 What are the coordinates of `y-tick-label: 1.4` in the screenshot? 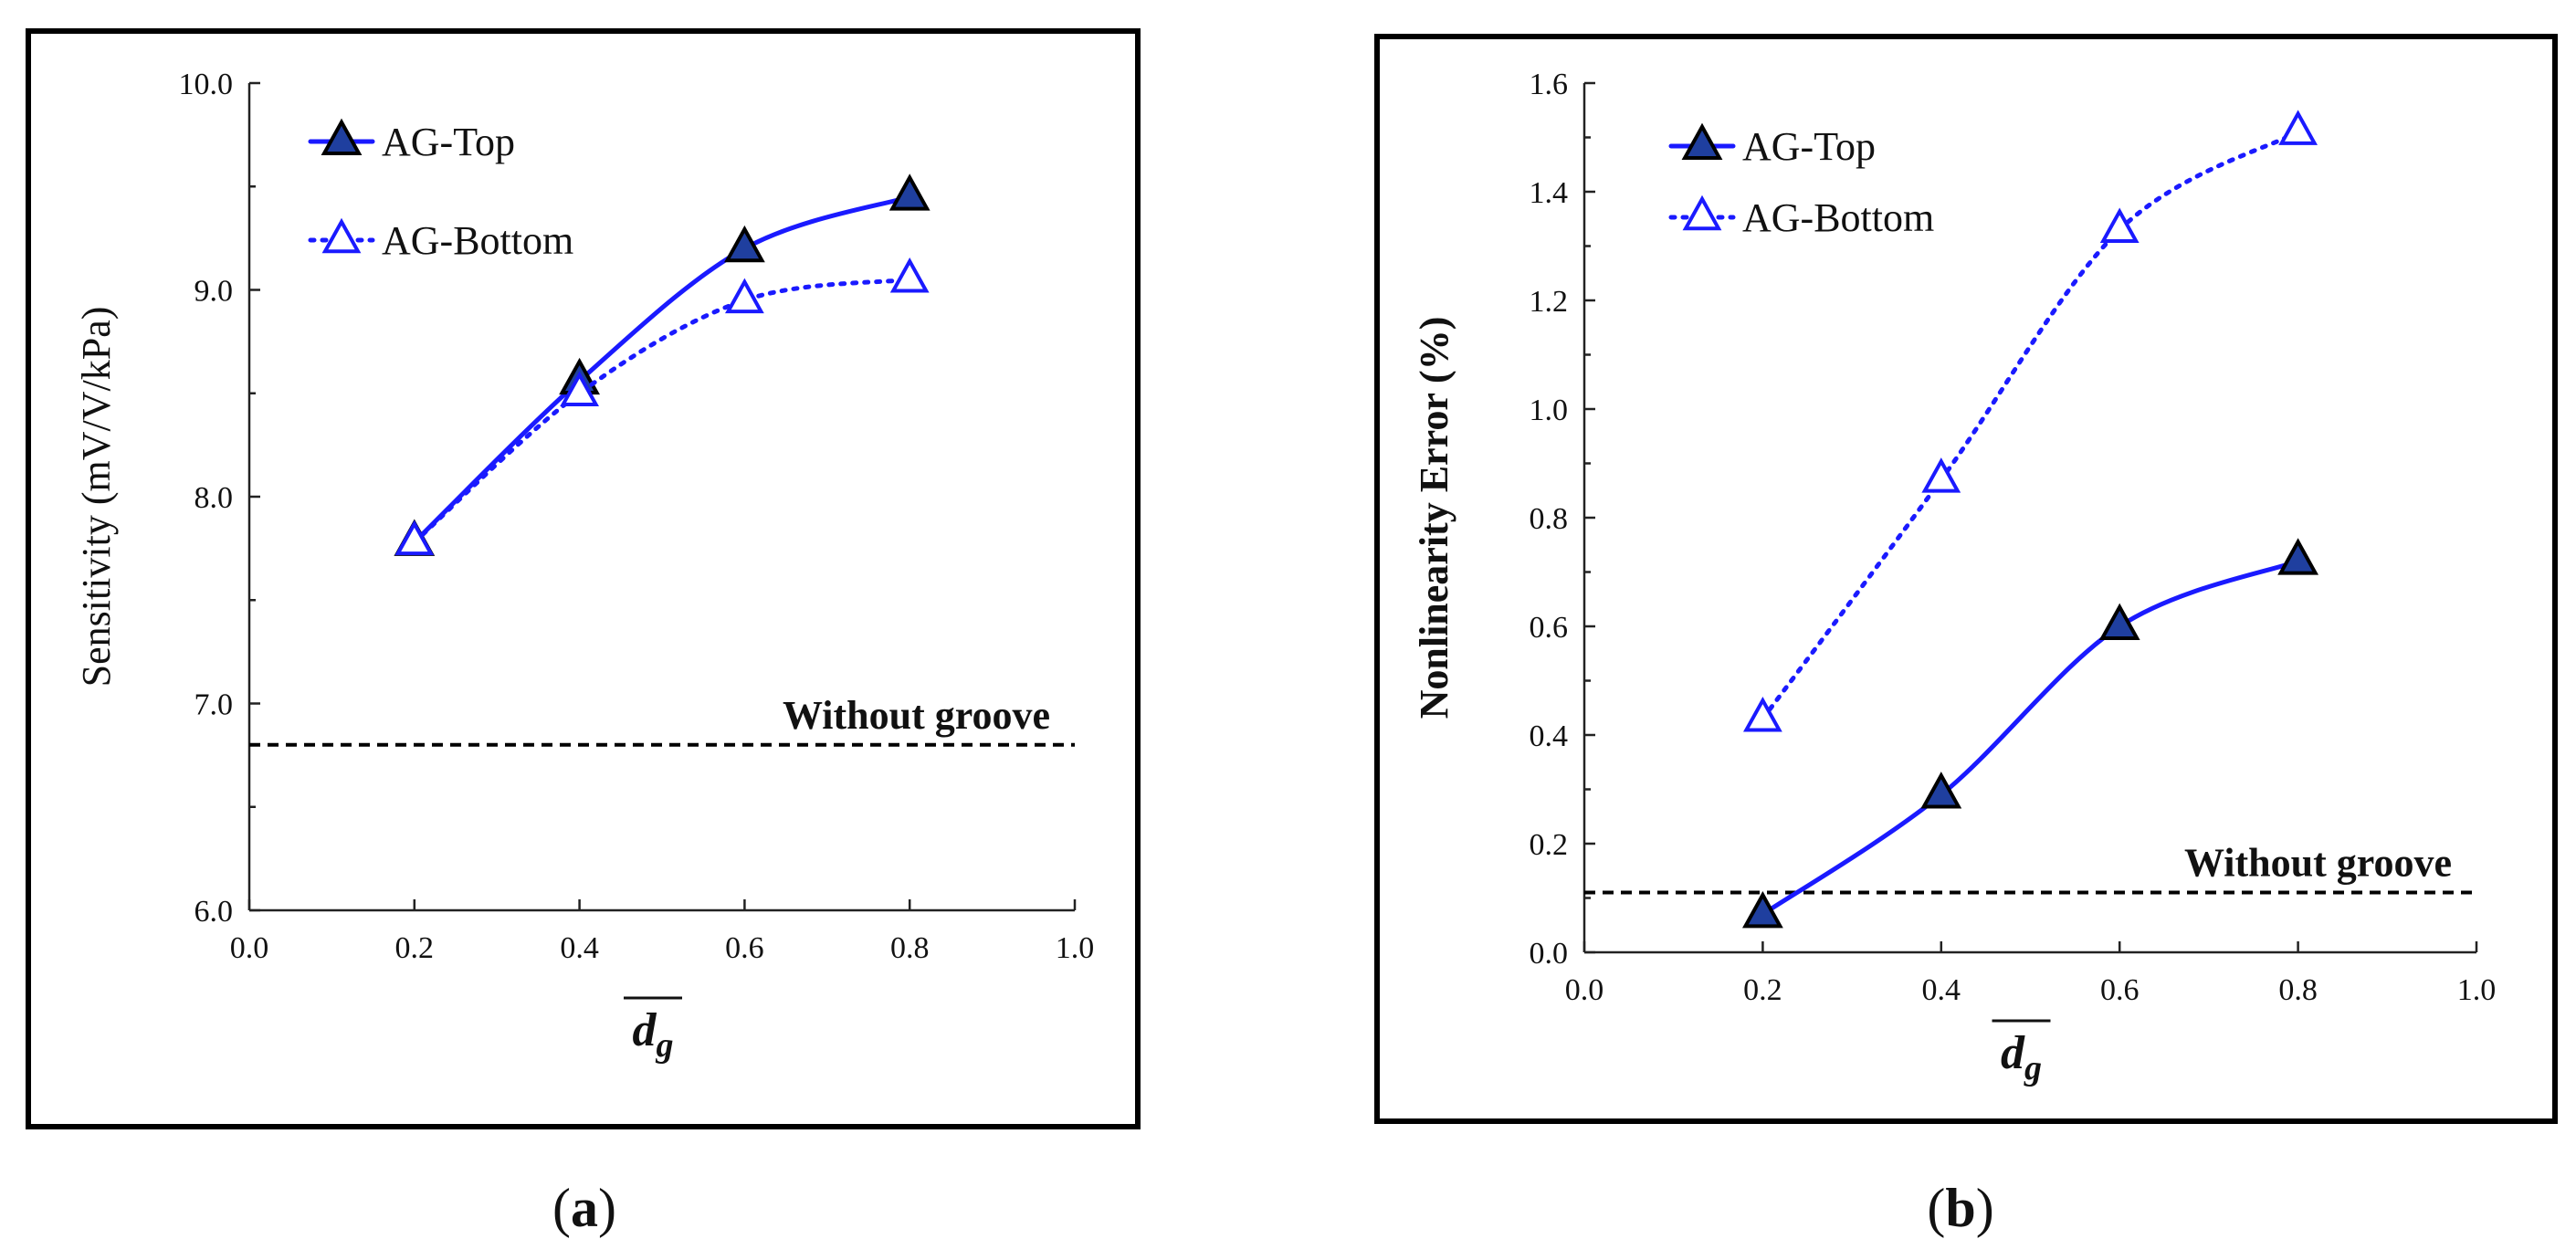 It's located at (1549, 193).